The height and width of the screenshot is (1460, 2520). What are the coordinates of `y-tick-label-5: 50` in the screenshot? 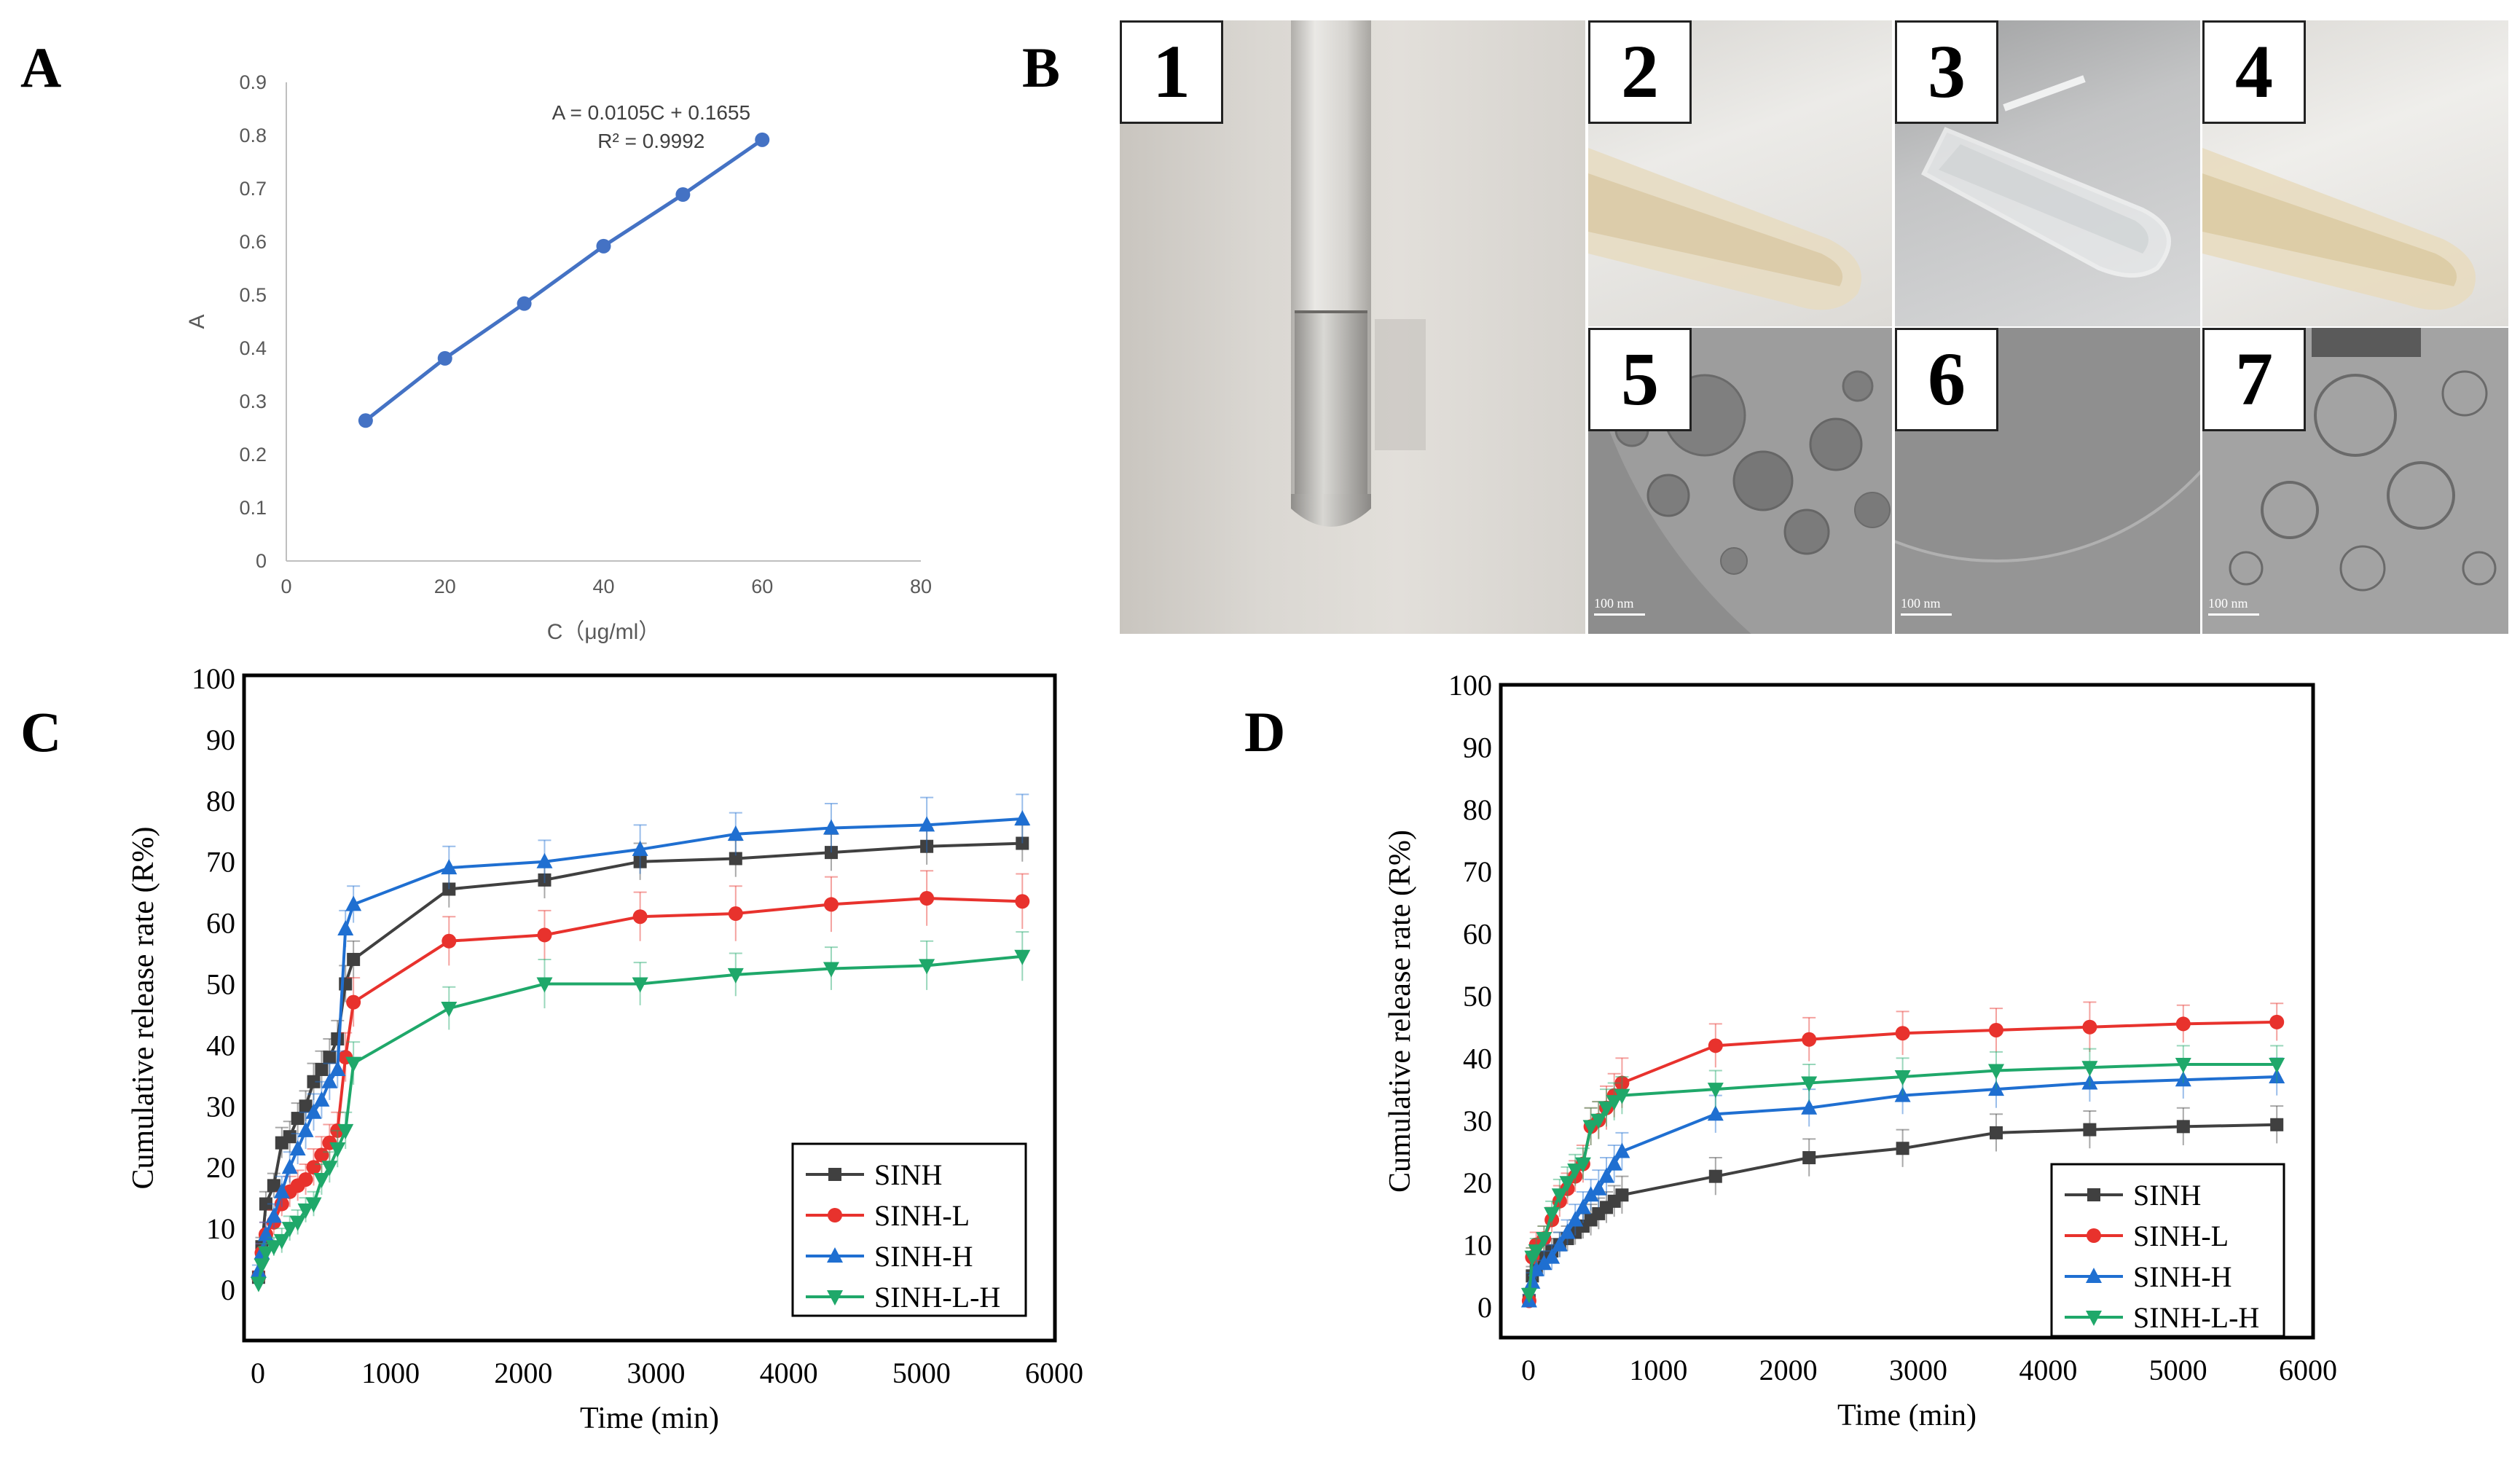 It's located at (221, 985).